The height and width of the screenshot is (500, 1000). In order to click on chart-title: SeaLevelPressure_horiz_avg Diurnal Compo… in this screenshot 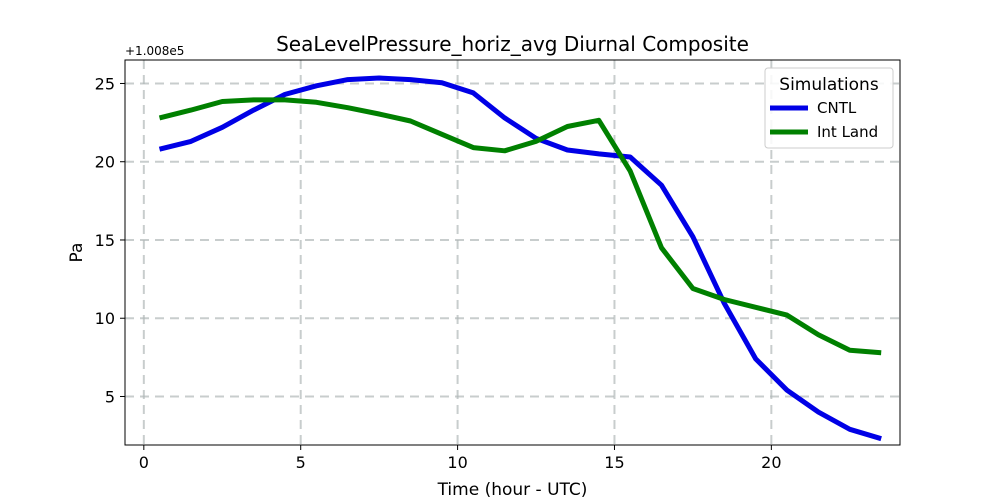, I will do `click(512, 44)`.